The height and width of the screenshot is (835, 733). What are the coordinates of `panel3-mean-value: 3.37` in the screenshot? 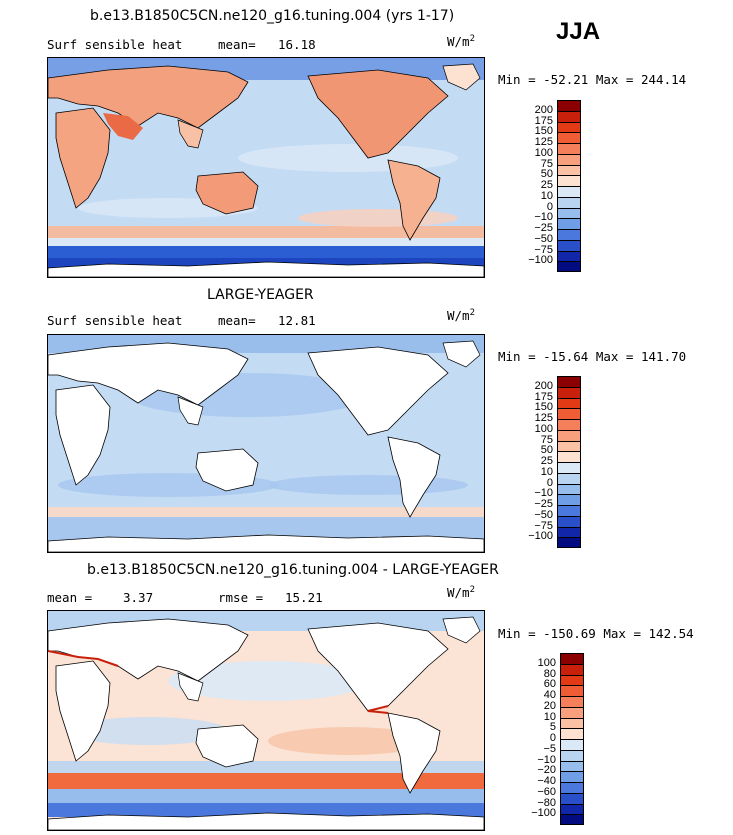 It's located at (138, 597).